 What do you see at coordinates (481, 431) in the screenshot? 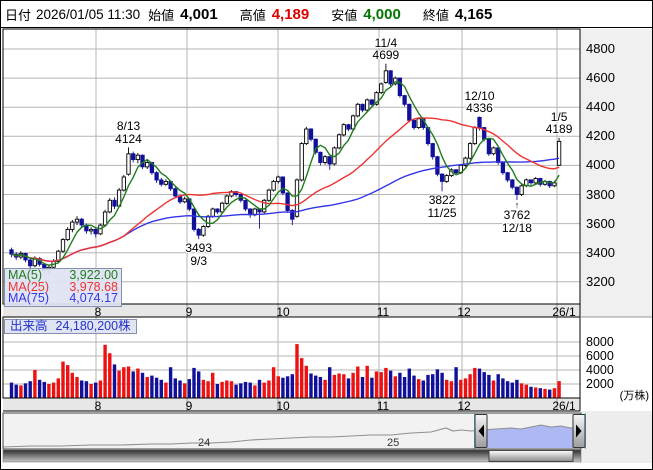
I see `left-arrow-icon` at bounding box center [481, 431].